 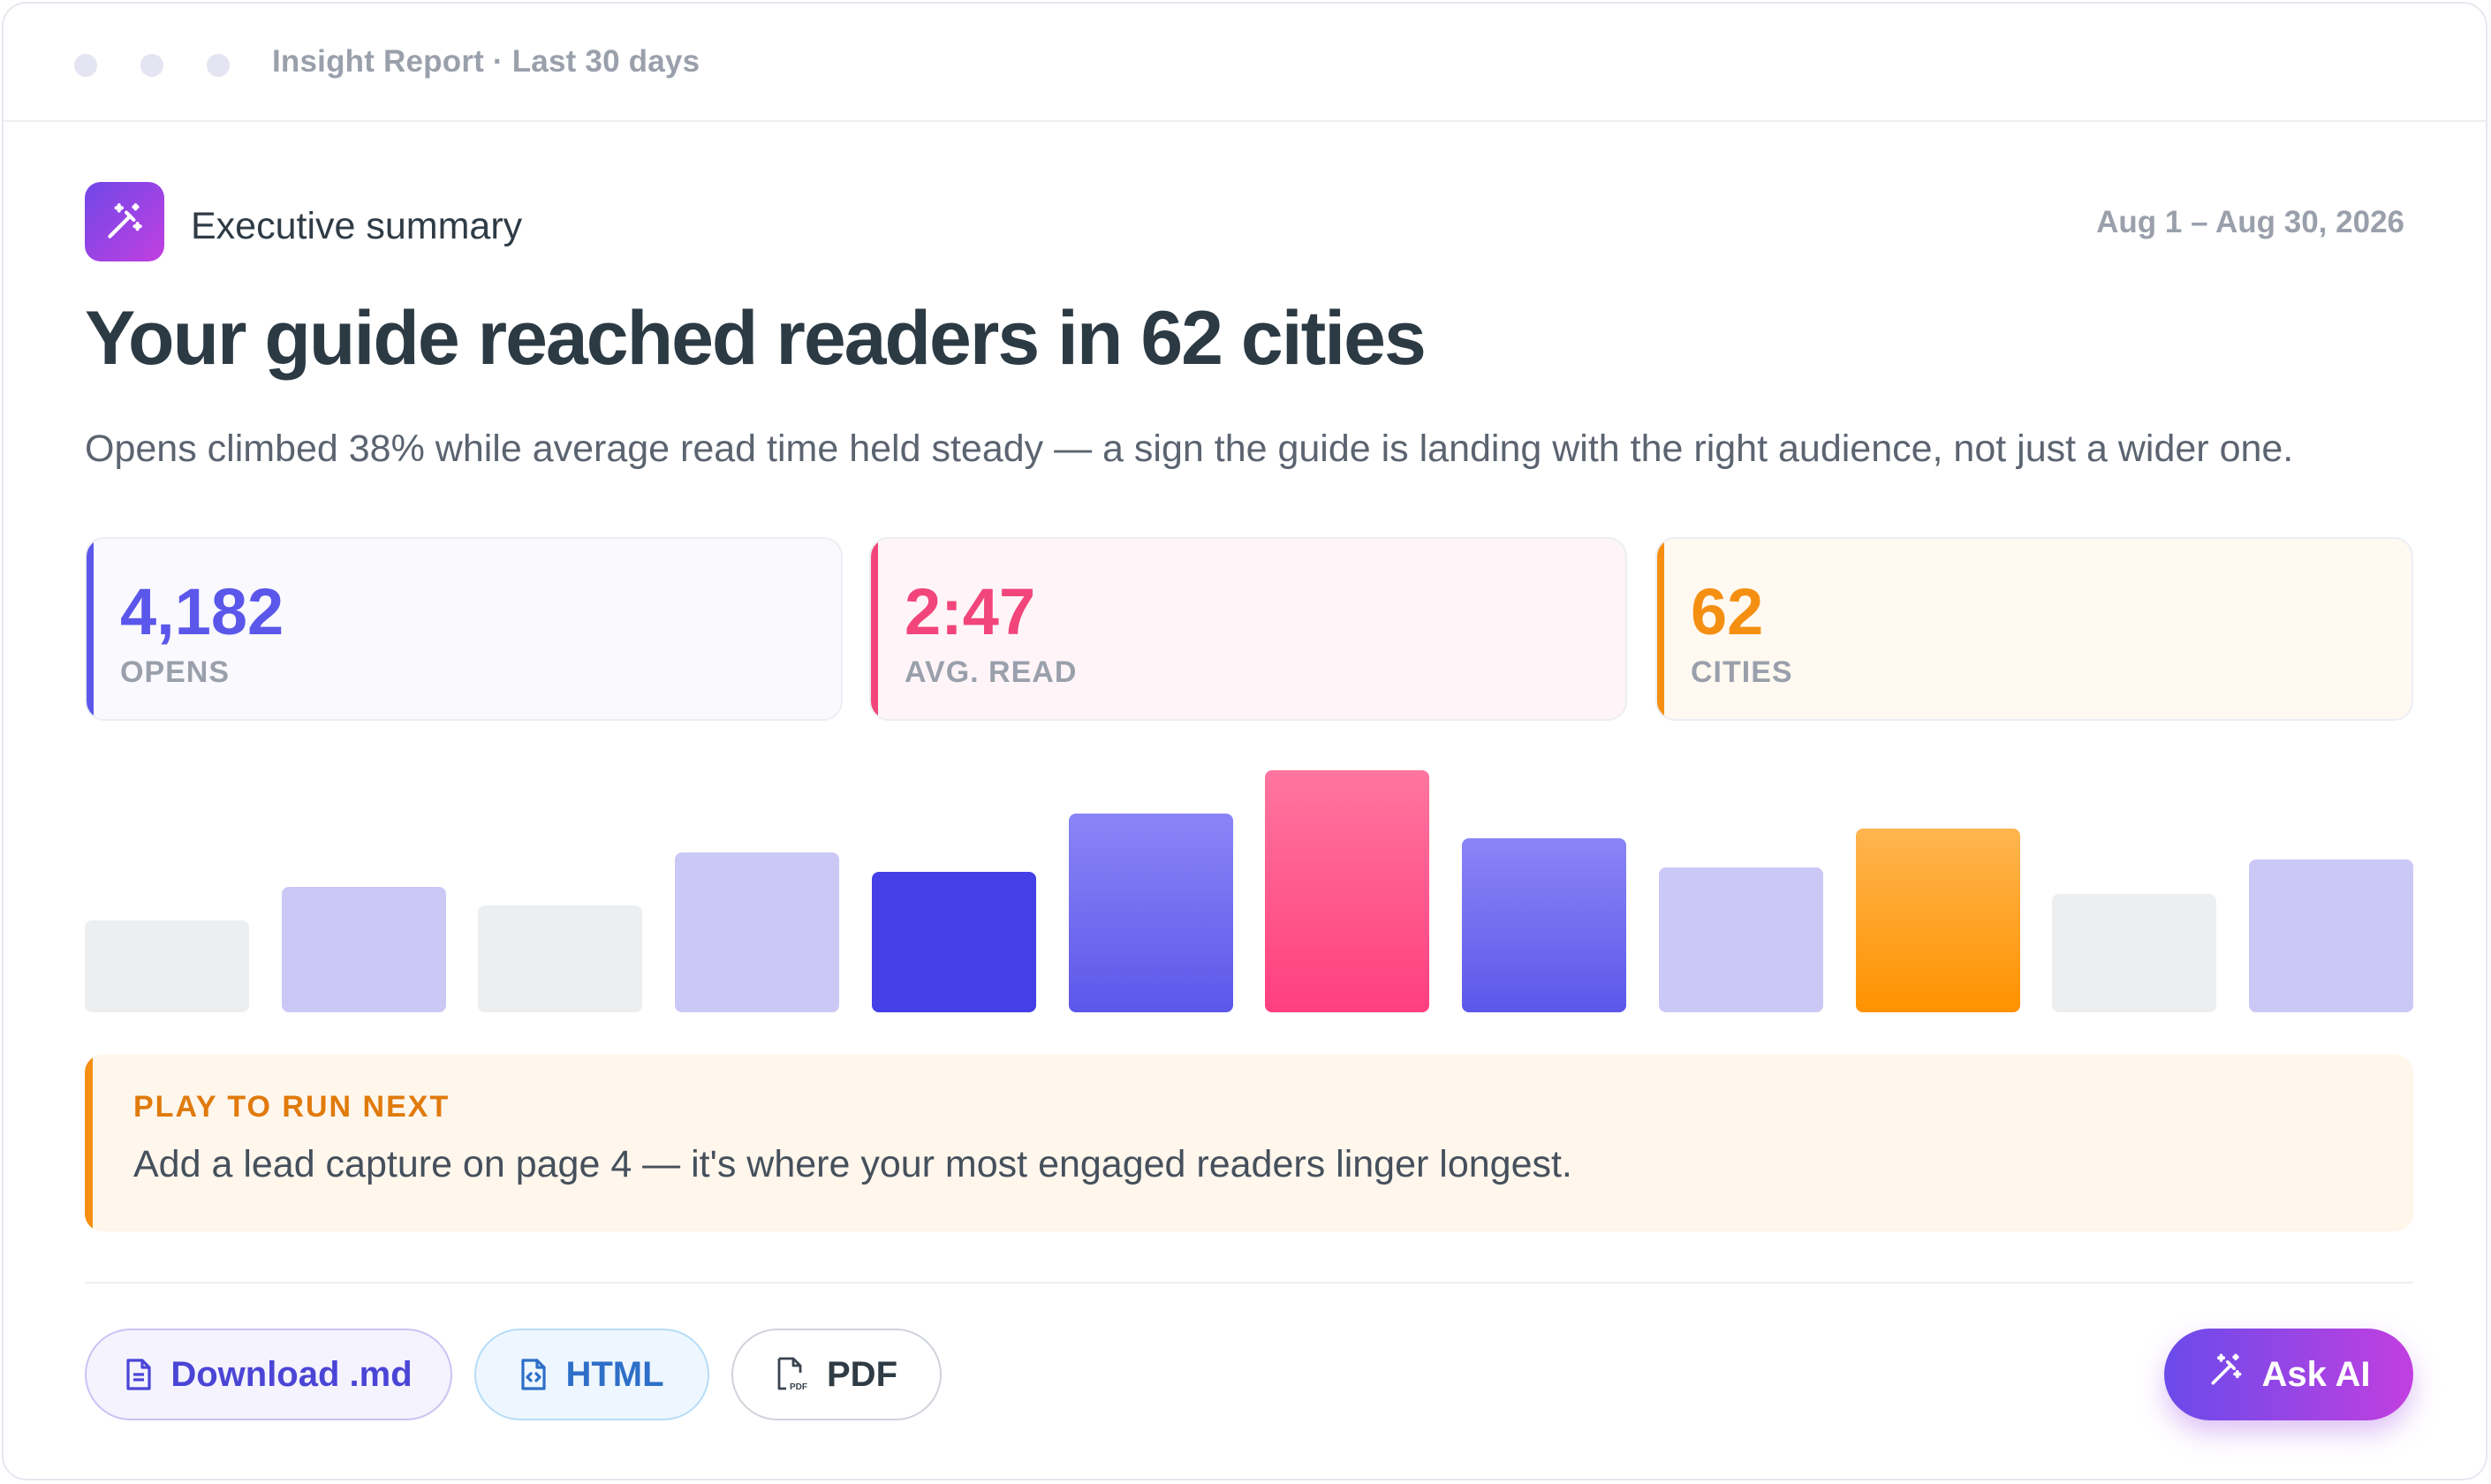 I want to click on window-title: Insight Report · Last 30 days, so click(x=486, y=61).